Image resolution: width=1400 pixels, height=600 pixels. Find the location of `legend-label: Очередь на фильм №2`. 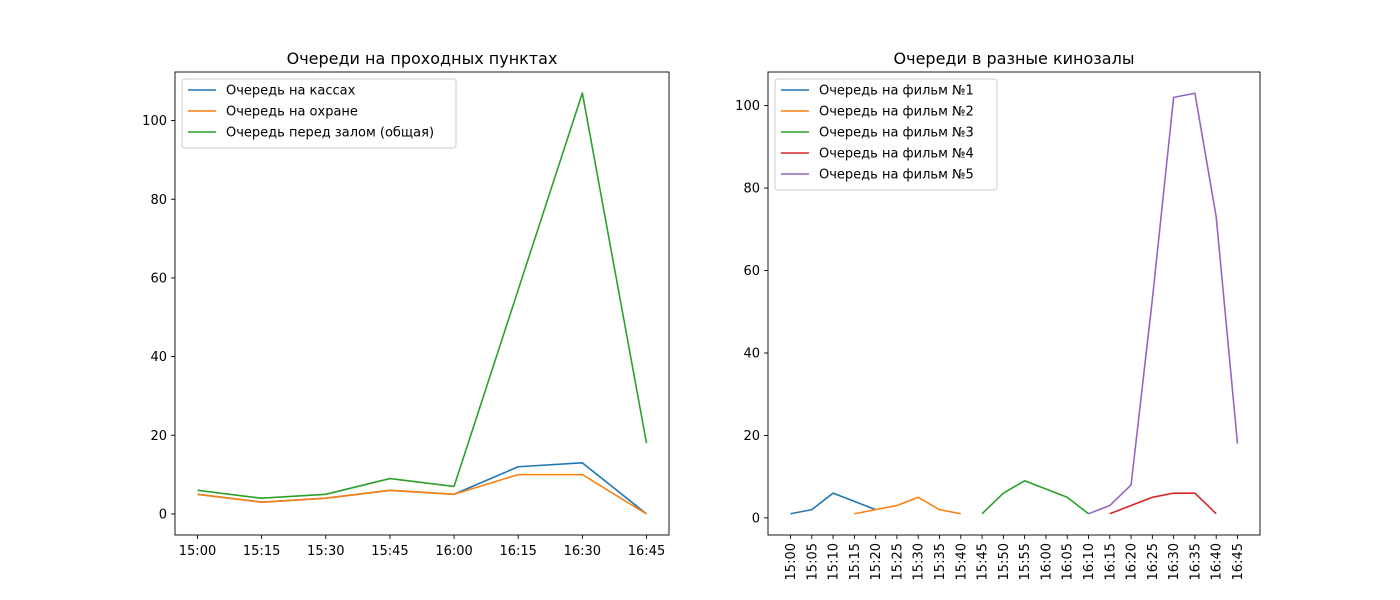

legend-label: Очередь на фильм №2 is located at coordinates (896, 112).